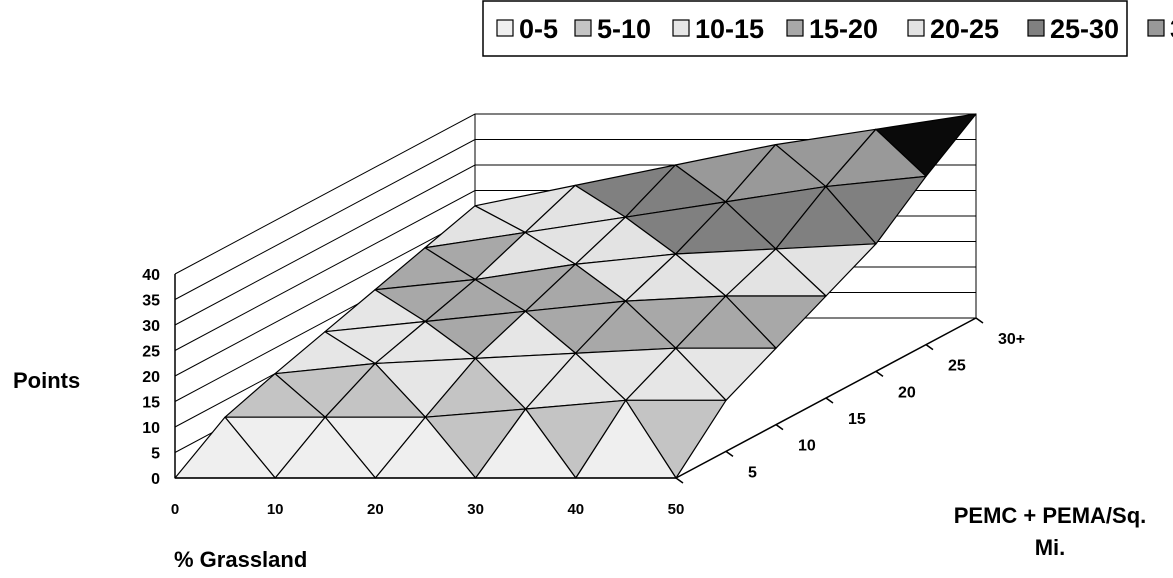  What do you see at coordinates (240, 559) in the screenshot?
I see `x-axis-title: % Grassland` at bounding box center [240, 559].